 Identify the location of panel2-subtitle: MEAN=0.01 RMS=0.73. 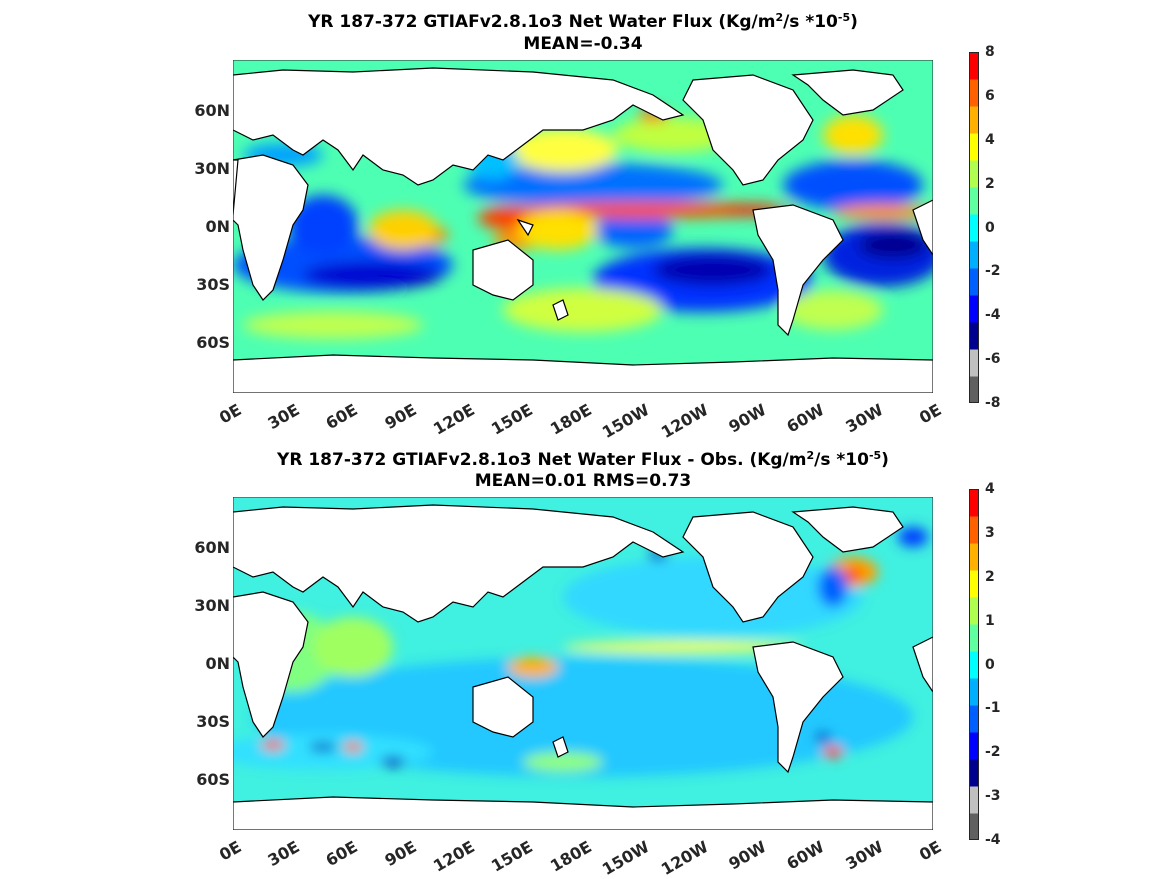
(583, 481).